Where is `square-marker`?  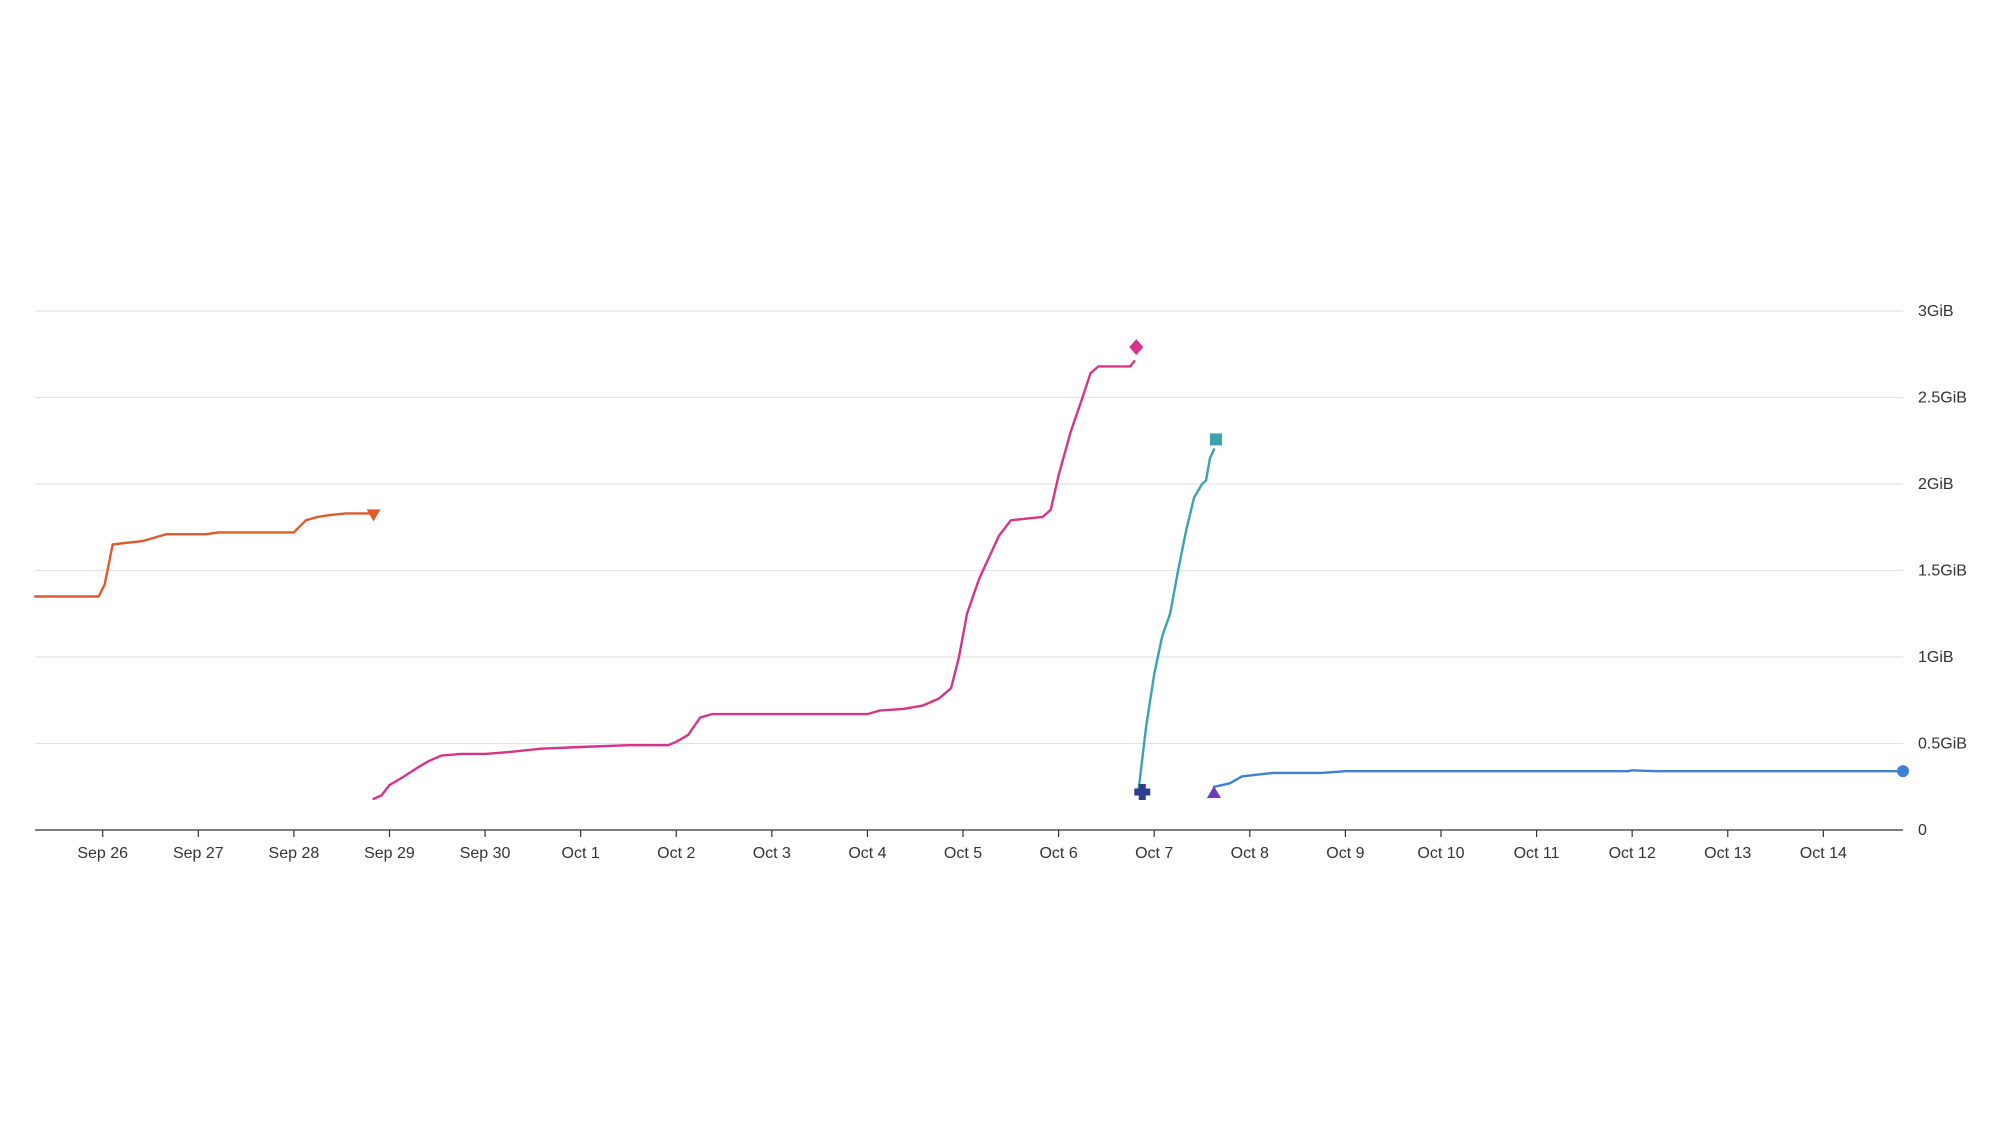 square-marker is located at coordinates (1215, 439).